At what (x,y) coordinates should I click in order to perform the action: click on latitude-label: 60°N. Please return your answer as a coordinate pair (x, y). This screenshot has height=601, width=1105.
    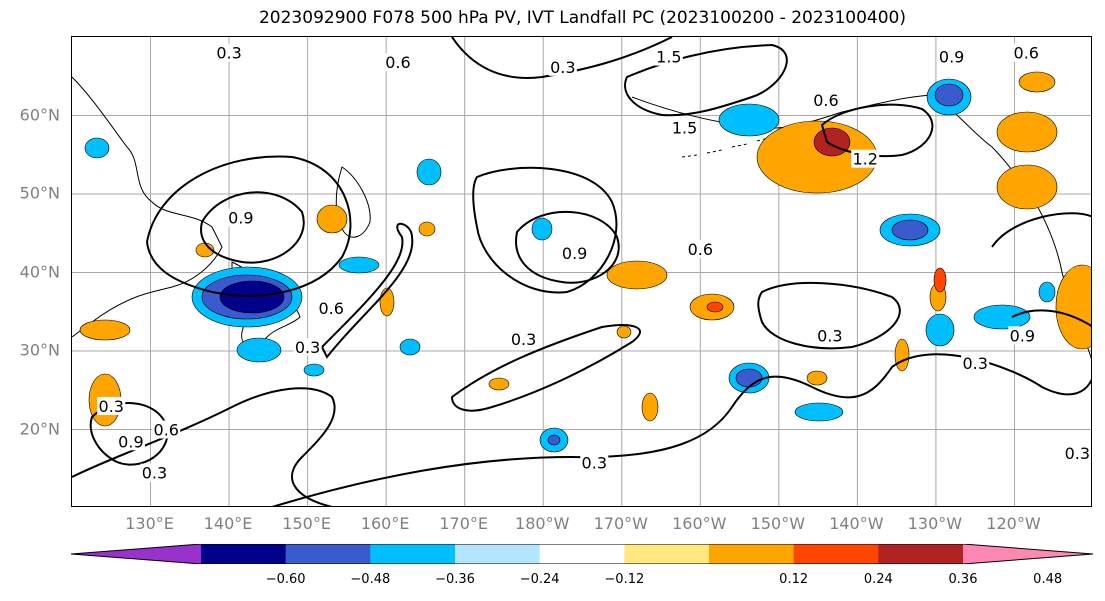
    Looking at the image, I should click on (39, 114).